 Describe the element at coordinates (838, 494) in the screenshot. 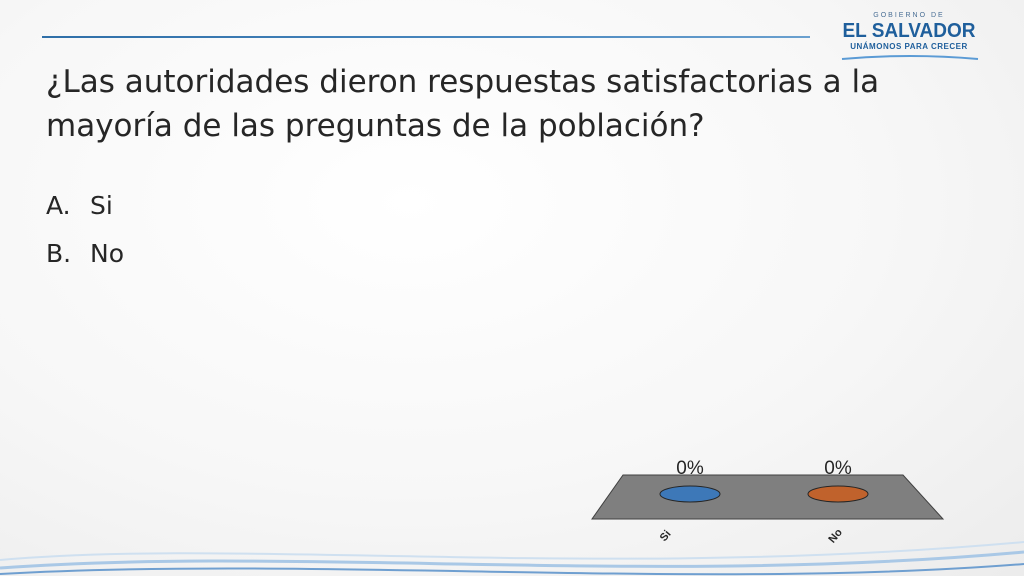

I see `bar-top-no` at that location.